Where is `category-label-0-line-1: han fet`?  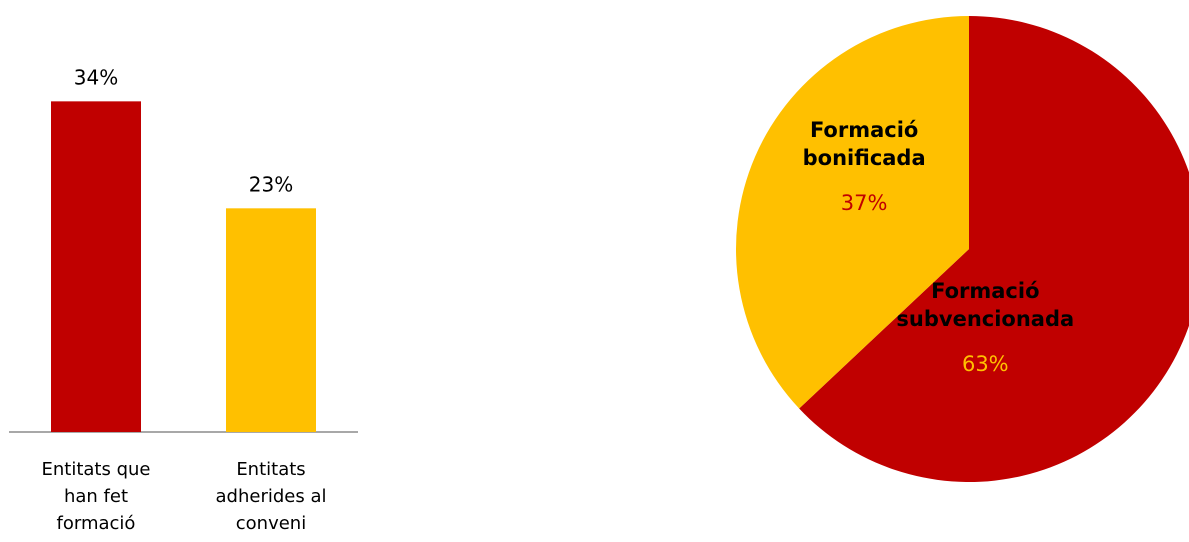
category-label-0-line-1: han fet is located at coordinates (96, 496).